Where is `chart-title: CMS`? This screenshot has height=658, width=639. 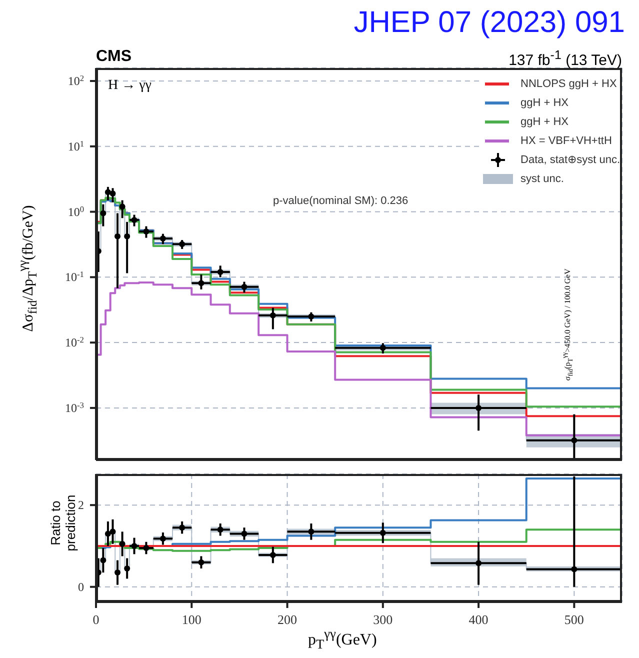
chart-title: CMS is located at coordinates (114, 57).